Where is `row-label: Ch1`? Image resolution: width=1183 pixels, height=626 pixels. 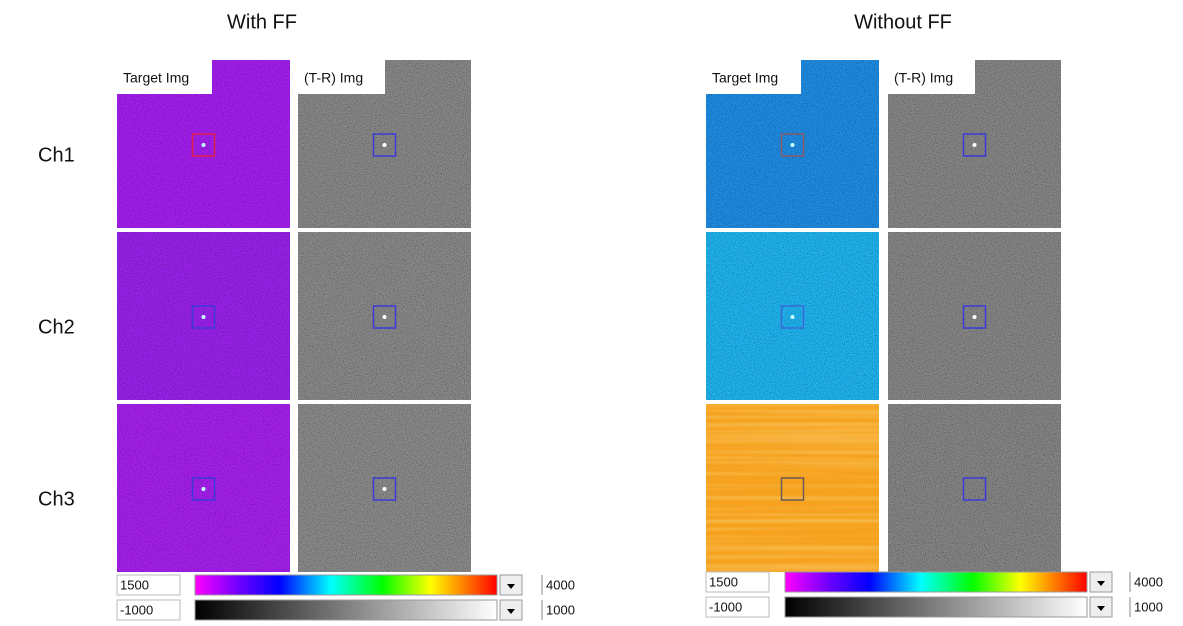 row-label: Ch1 is located at coordinates (56, 155).